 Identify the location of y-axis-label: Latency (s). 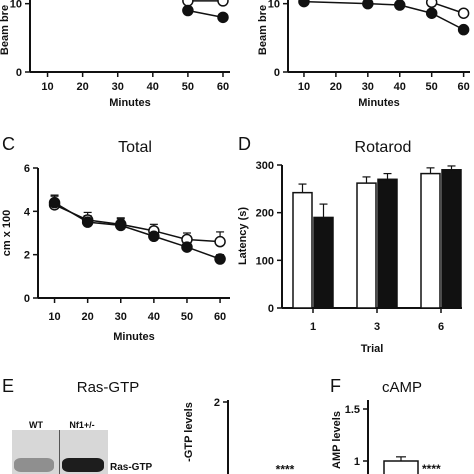
(243, 236).